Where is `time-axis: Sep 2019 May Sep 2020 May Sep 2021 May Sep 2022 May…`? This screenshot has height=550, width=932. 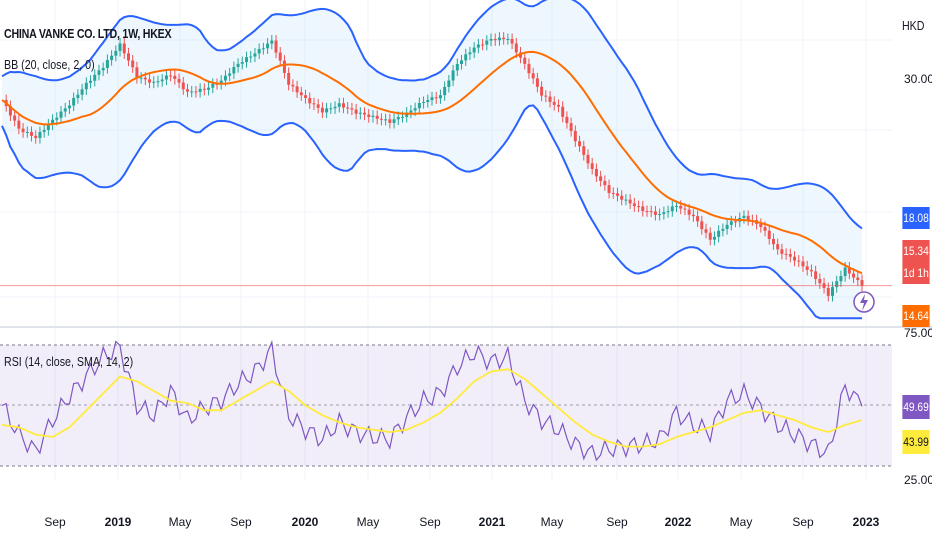 time-axis: Sep 2019 May Sep 2020 May Sep 2021 May Sep 2022 May… is located at coordinates (461, 522).